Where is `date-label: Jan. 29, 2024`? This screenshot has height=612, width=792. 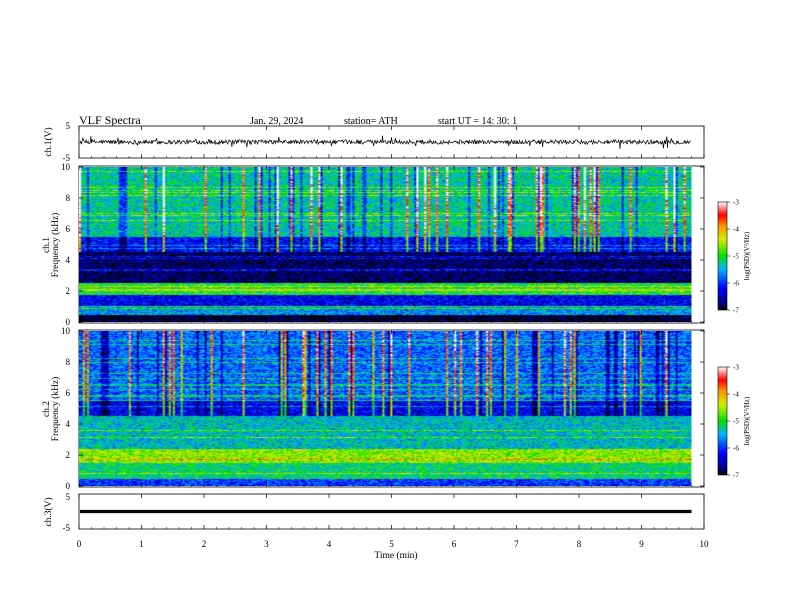 date-label: Jan. 29, 2024 is located at coordinates (276, 121).